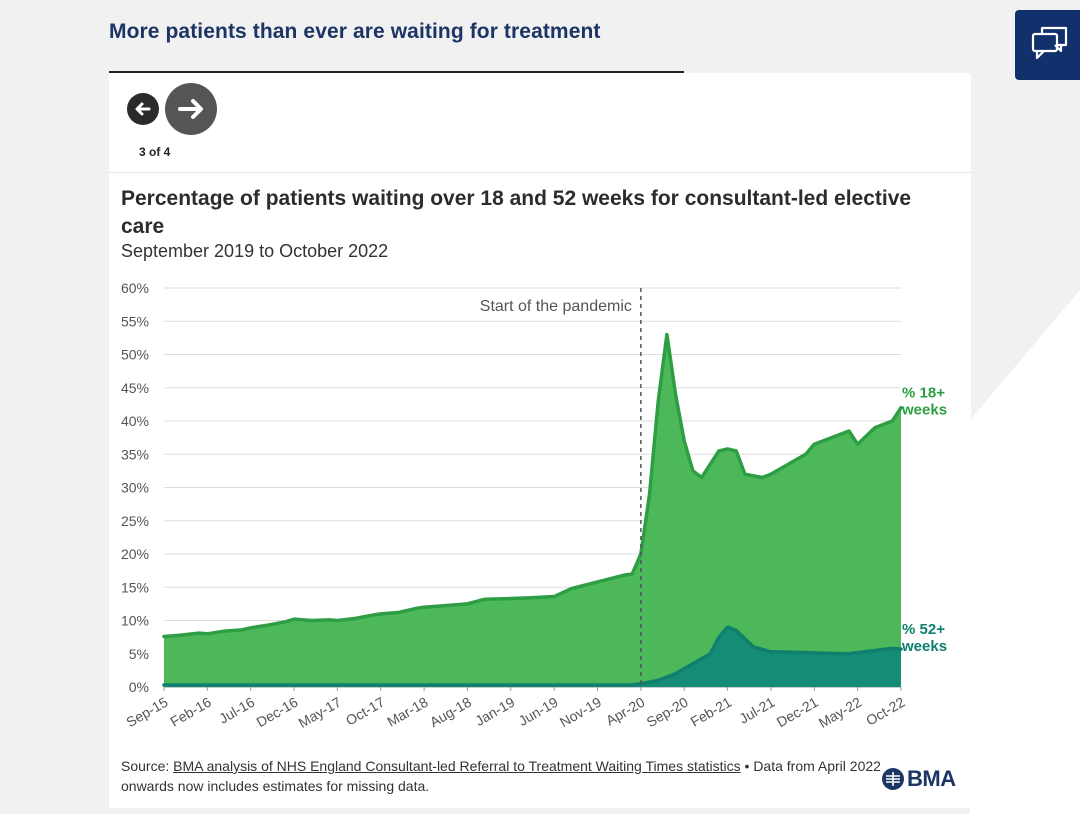  What do you see at coordinates (625, 711) in the screenshot?
I see `x-tick-label: Apr-20` at bounding box center [625, 711].